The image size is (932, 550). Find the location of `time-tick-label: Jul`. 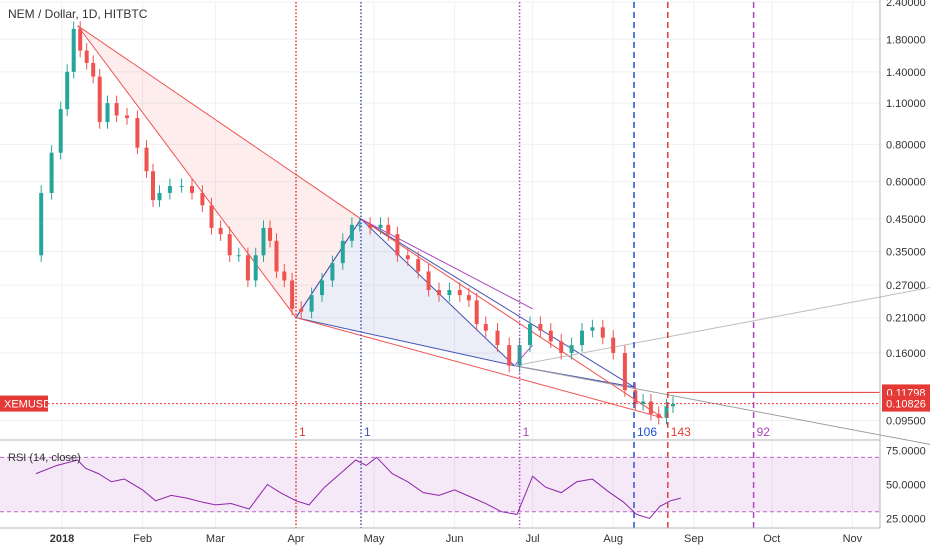

time-tick-label: Jul is located at coordinates (533, 539).